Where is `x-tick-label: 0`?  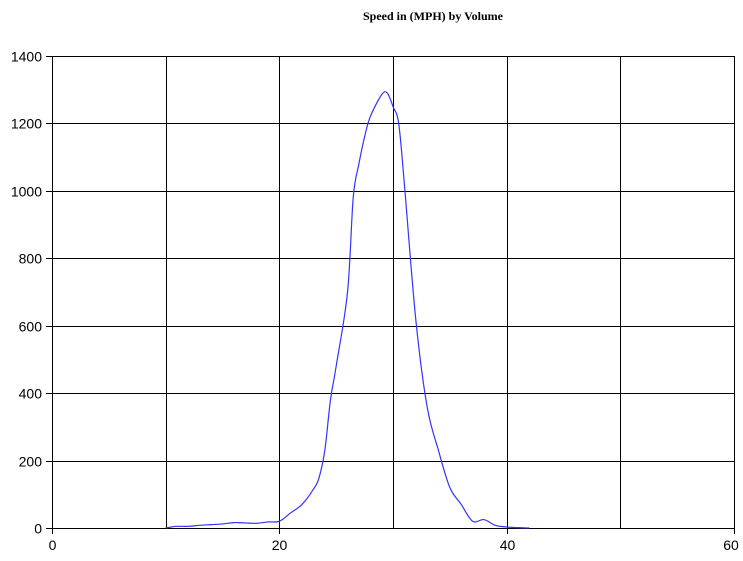
x-tick-label: 0 is located at coordinates (53, 545).